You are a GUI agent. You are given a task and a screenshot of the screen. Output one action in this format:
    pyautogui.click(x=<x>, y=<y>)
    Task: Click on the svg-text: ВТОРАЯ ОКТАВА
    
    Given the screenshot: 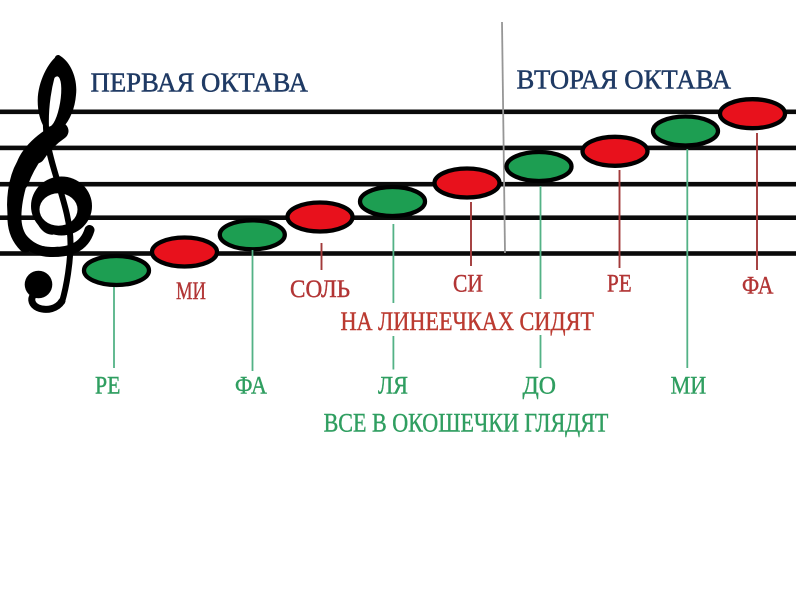 What is the action you would take?
    pyautogui.click(x=624, y=80)
    